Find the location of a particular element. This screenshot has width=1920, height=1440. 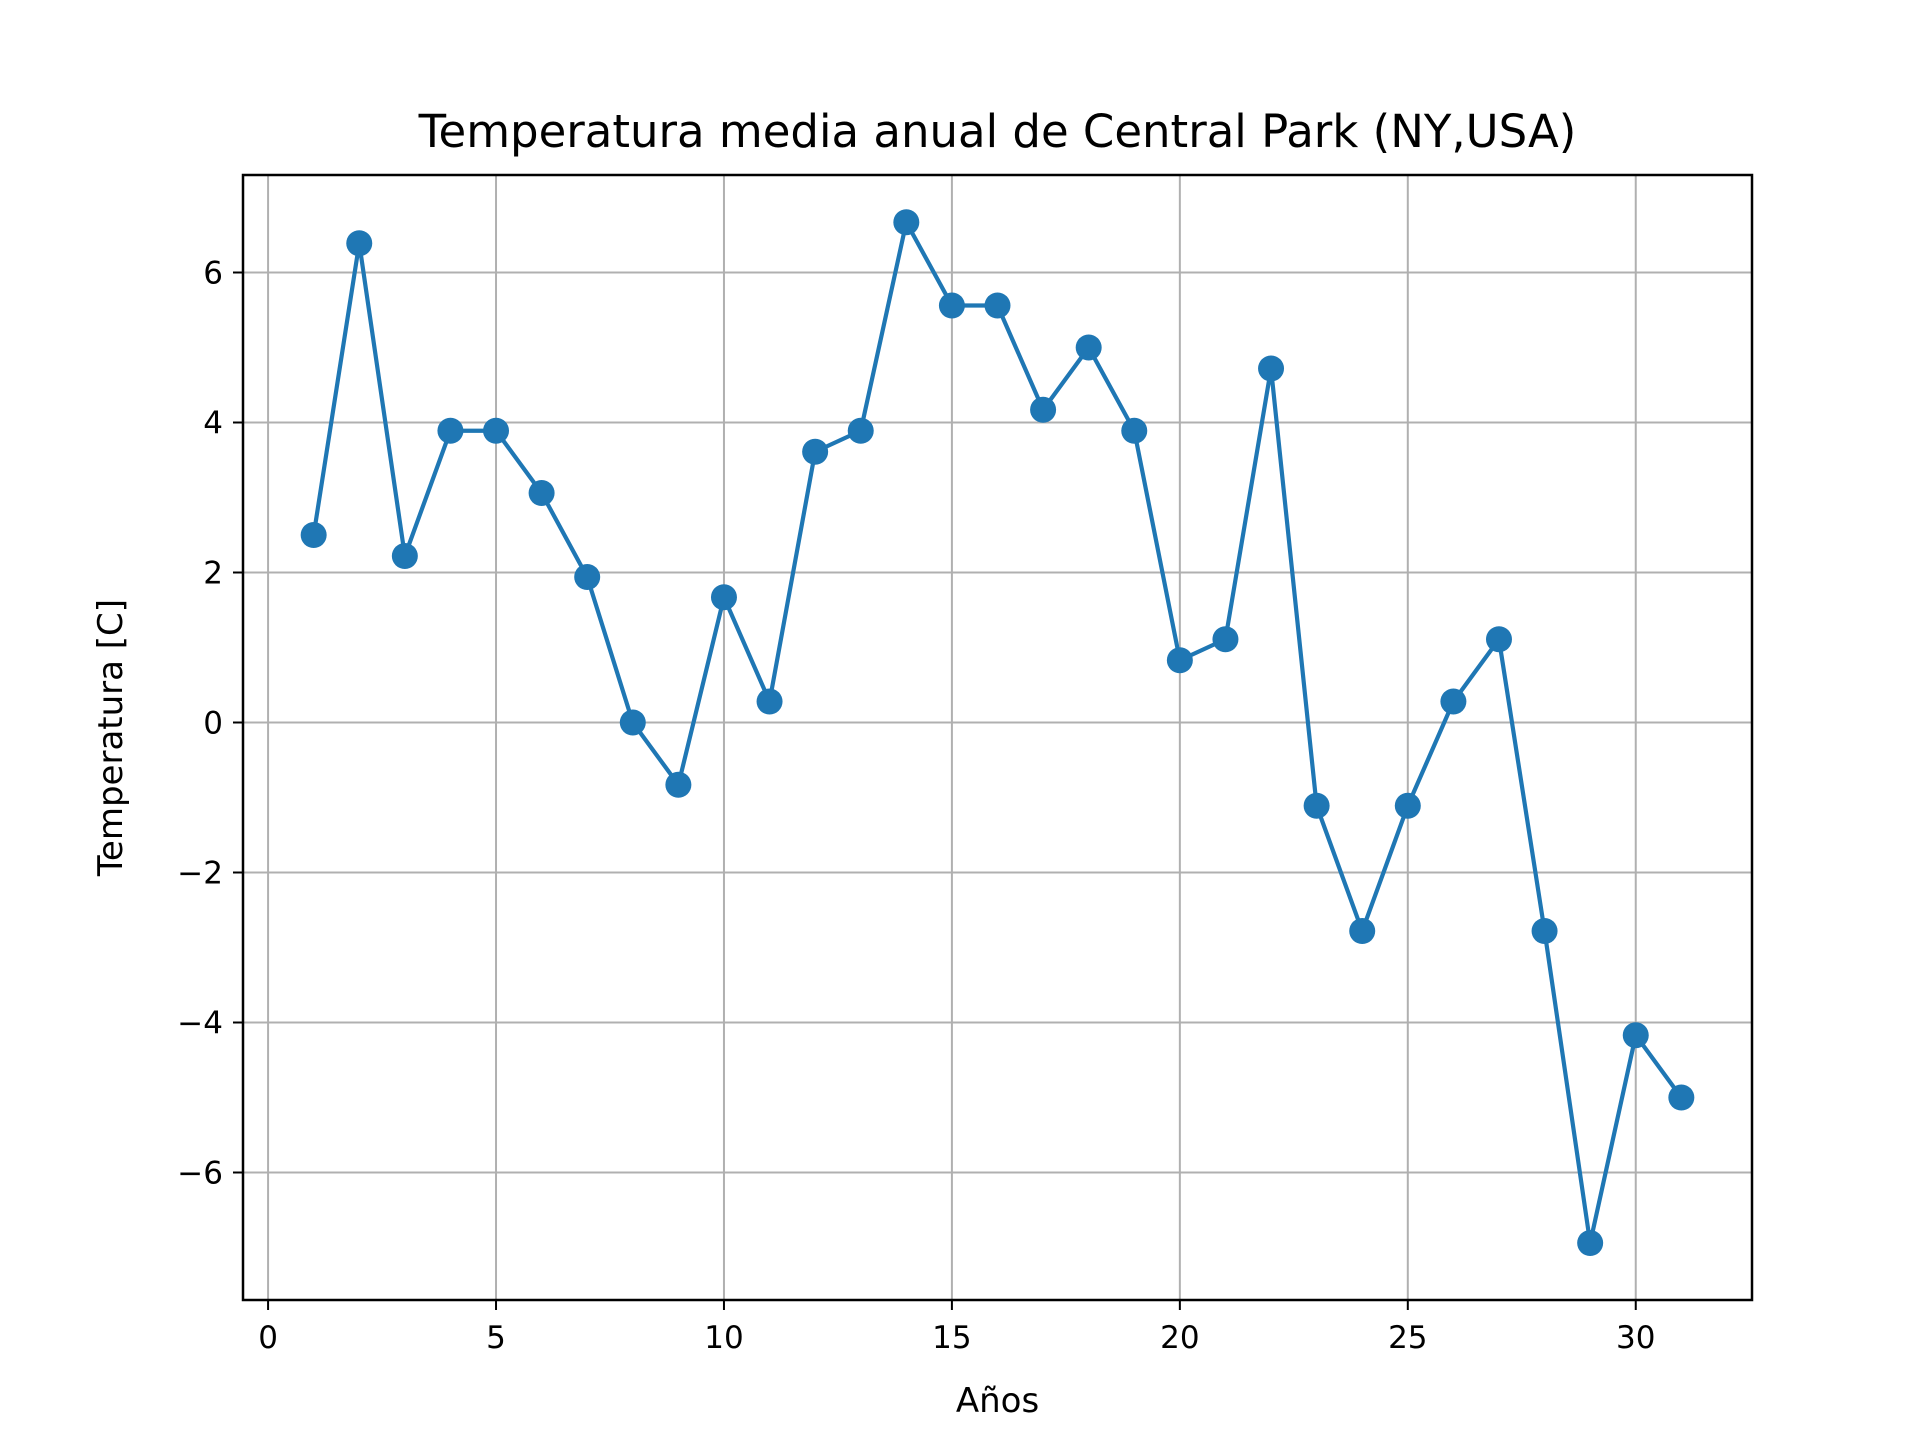

x-tick-label: 20 is located at coordinates (1179, 1338).